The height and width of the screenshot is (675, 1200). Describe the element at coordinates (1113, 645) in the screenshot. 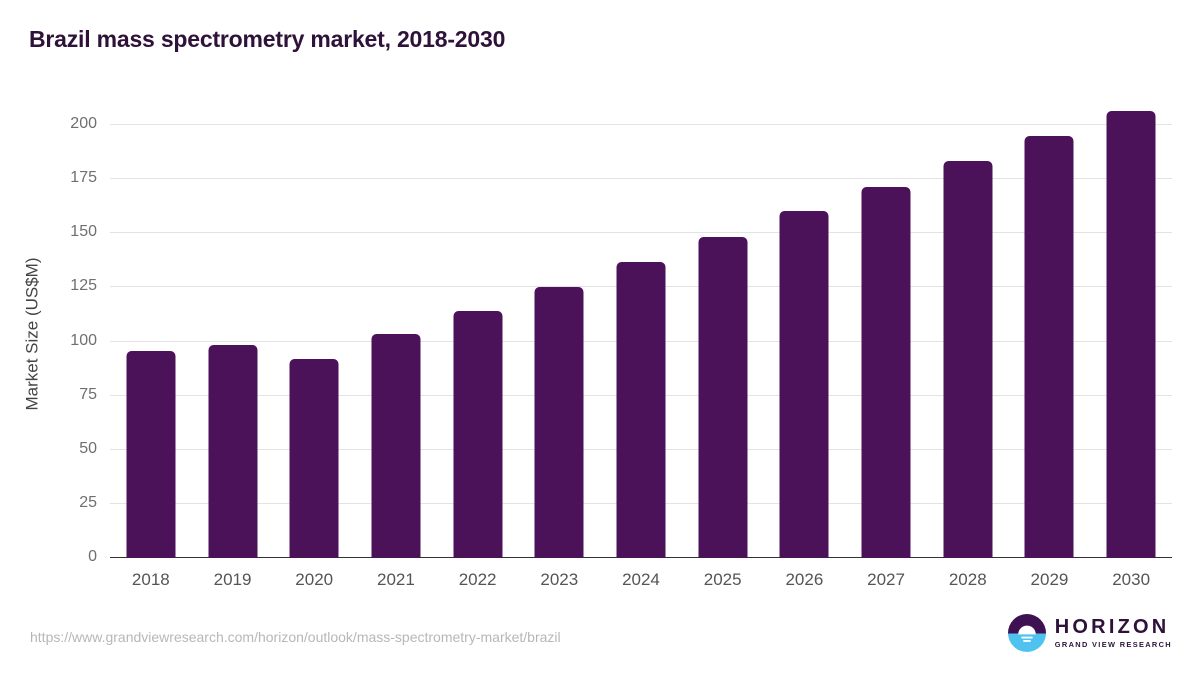

I see `logo-subtitle: GRAND VIEW RESEARCH` at that location.